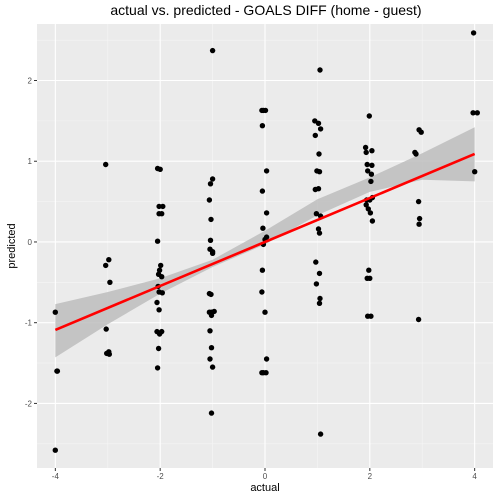 Image resolution: width=500 pixels, height=500 pixels. What do you see at coordinates (30, 242) in the screenshot?
I see `y-tick-label: 0` at bounding box center [30, 242].